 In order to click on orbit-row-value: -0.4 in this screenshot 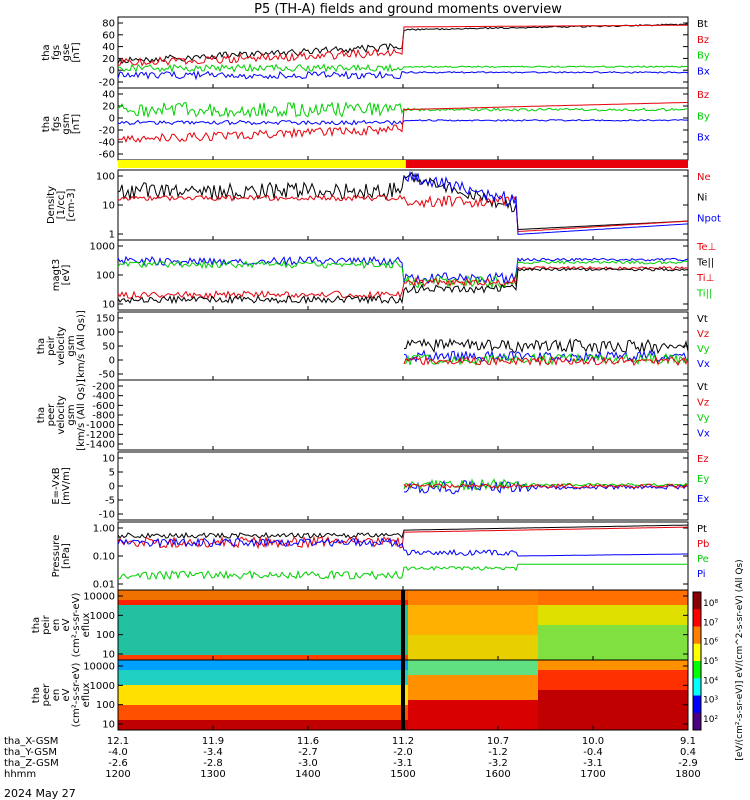, I will do `click(593, 752)`.